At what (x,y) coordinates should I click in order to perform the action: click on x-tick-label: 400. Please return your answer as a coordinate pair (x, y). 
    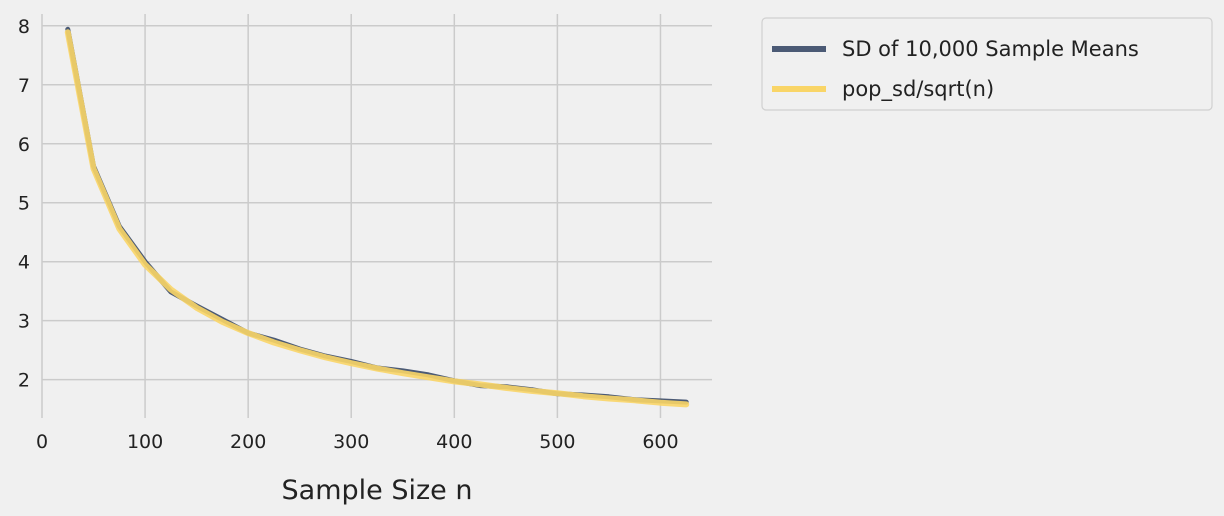
    Looking at the image, I should click on (454, 442).